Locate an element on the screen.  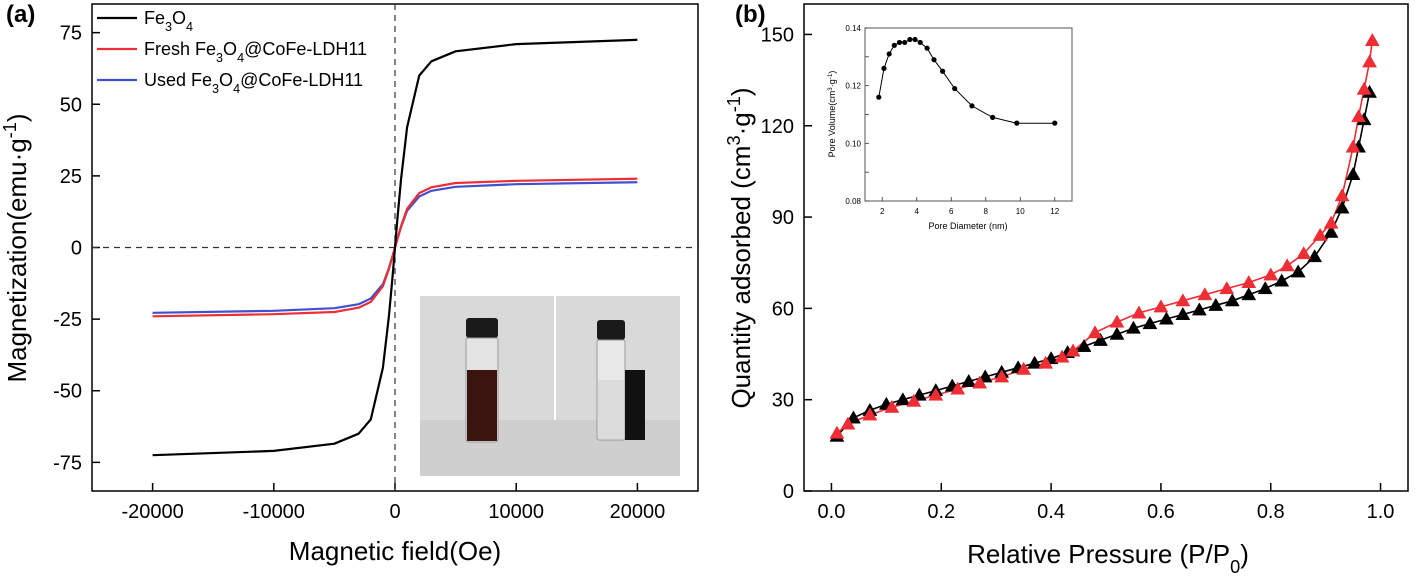
inset-x-tick-label: 6 is located at coordinates (951, 211).